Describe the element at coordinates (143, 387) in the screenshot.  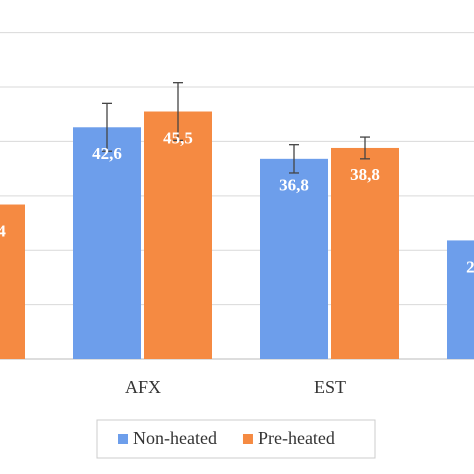
I see `x-tick-label: AFX` at that location.